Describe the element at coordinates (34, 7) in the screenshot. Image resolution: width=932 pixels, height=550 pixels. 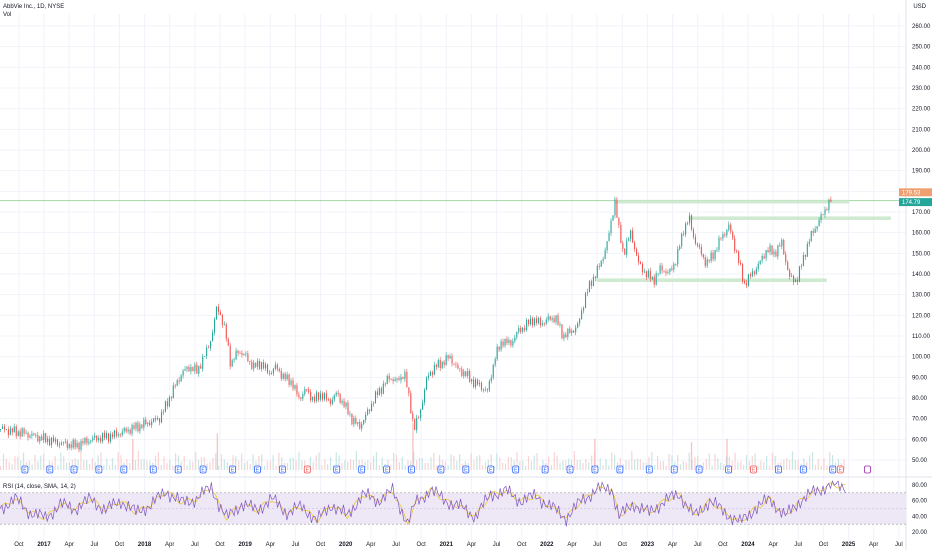
I see `legend-symbol: AbbVie Inc., 1D, NYSE` at that location.